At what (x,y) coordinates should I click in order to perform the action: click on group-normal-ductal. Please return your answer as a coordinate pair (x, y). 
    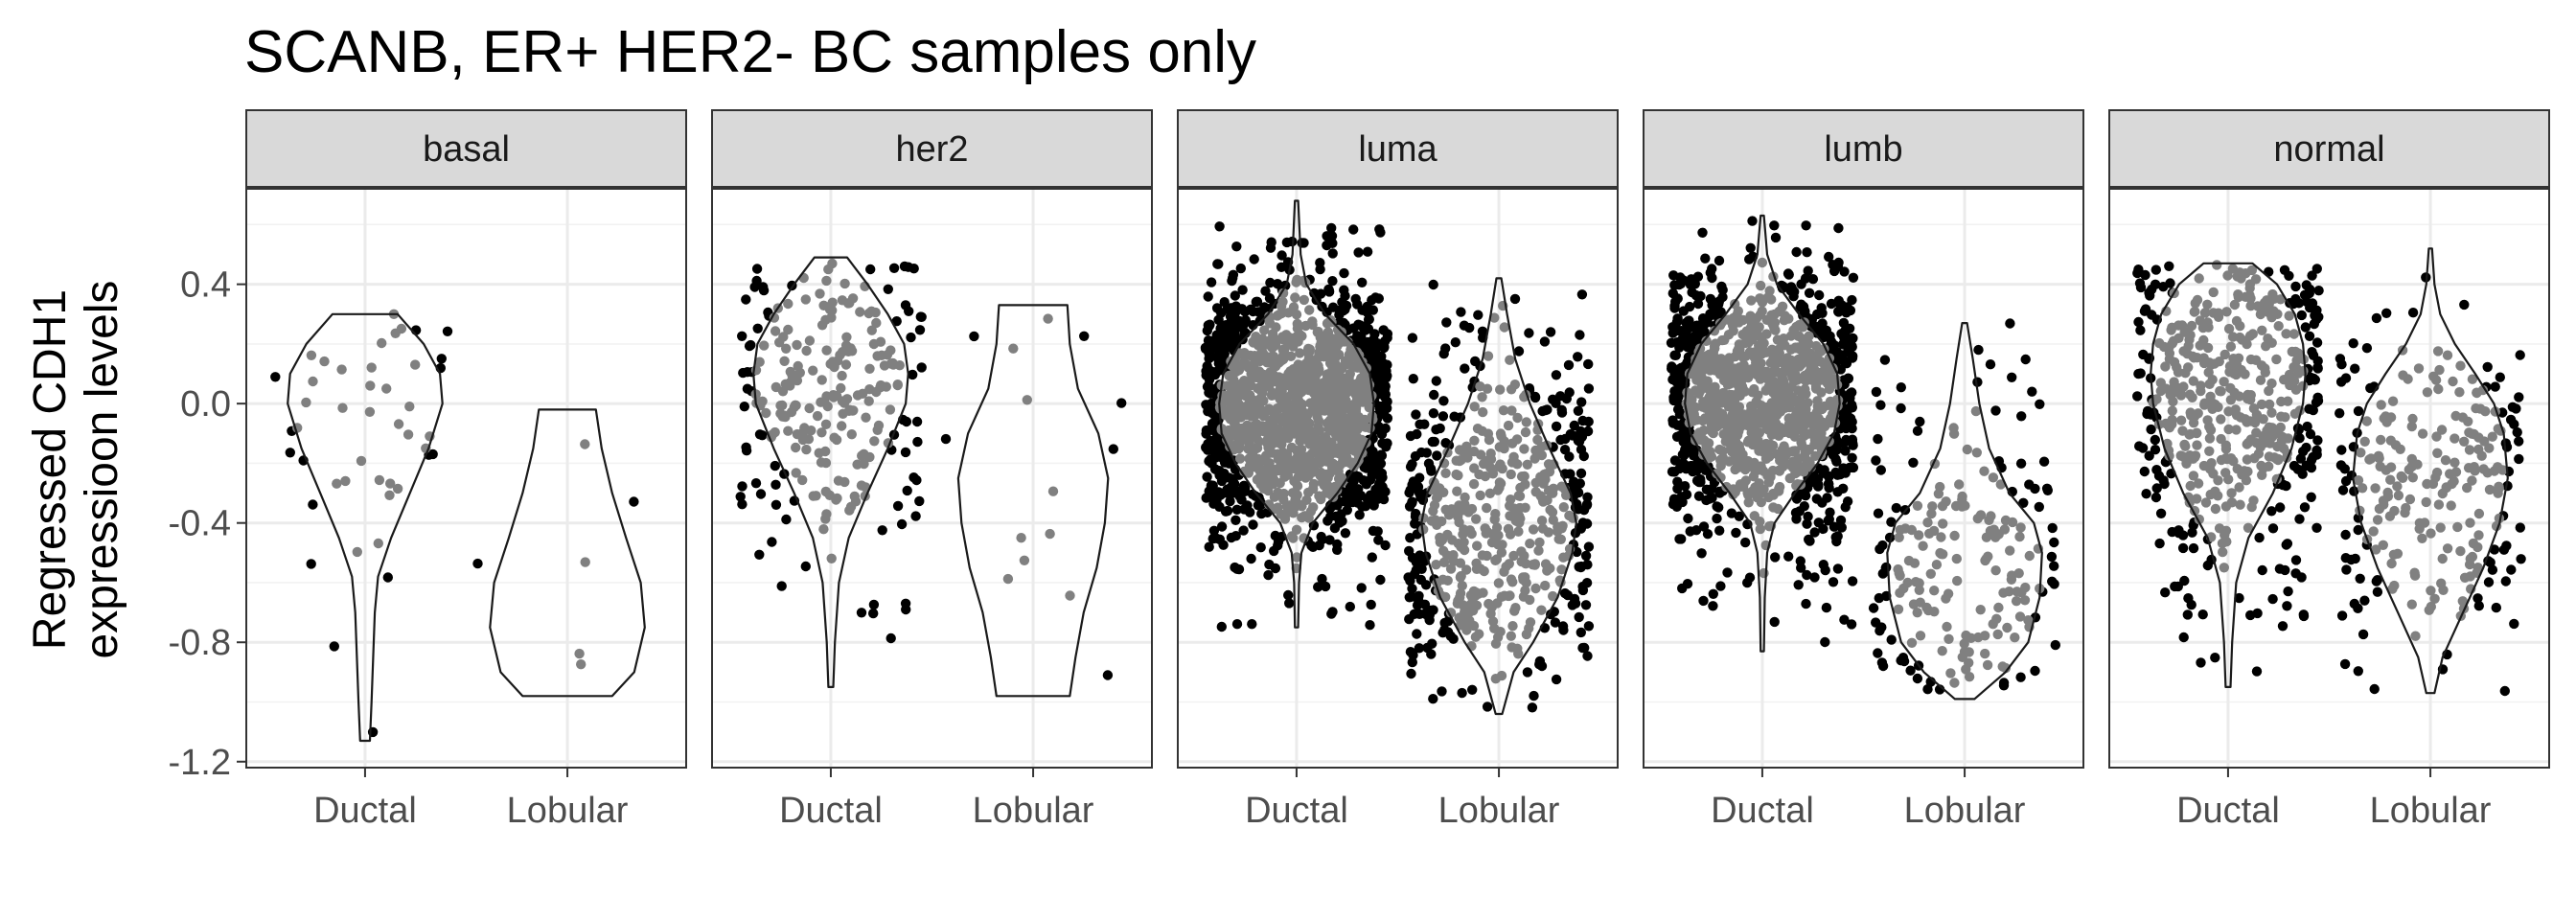
    Looking at the image, I should click on (2228, 474).